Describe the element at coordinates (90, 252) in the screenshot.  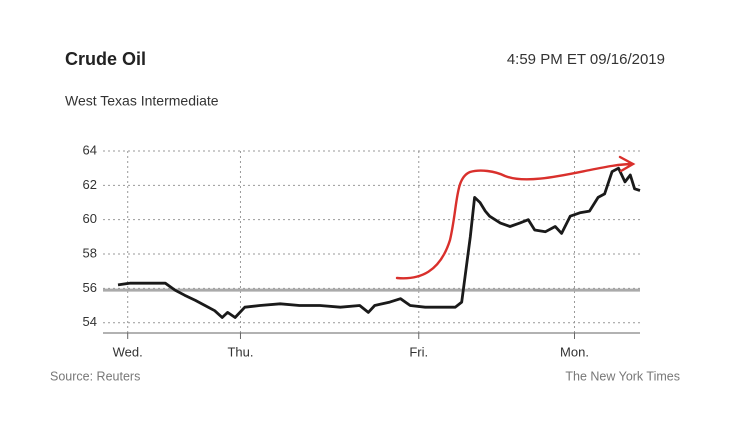
I see `y-tick-label: 58` at that location.